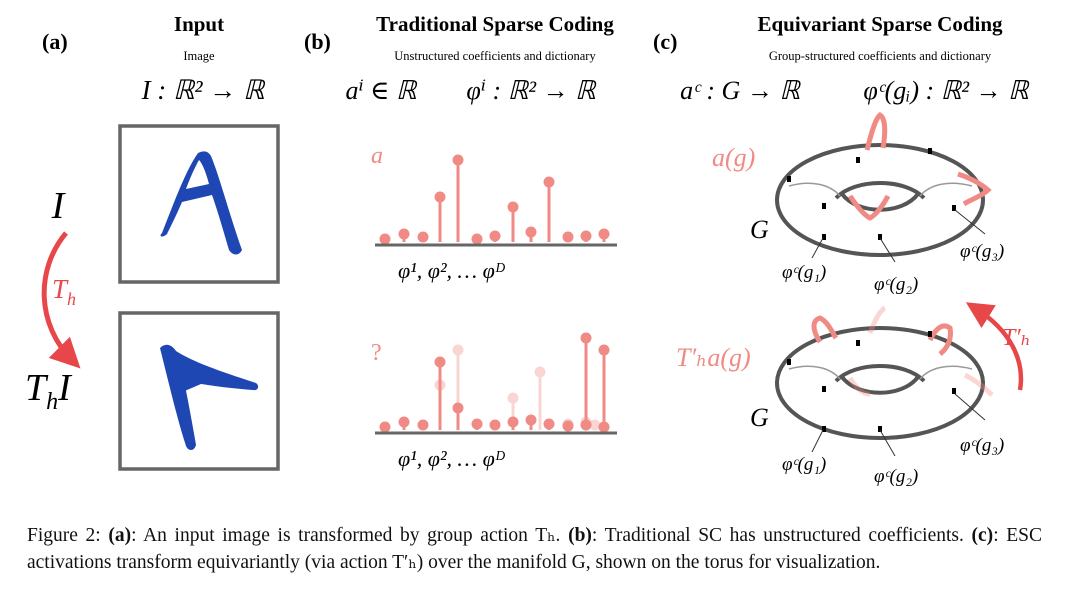  I want to click on g1-label-bottom: φᶜ(g₁), so click(804, 464).